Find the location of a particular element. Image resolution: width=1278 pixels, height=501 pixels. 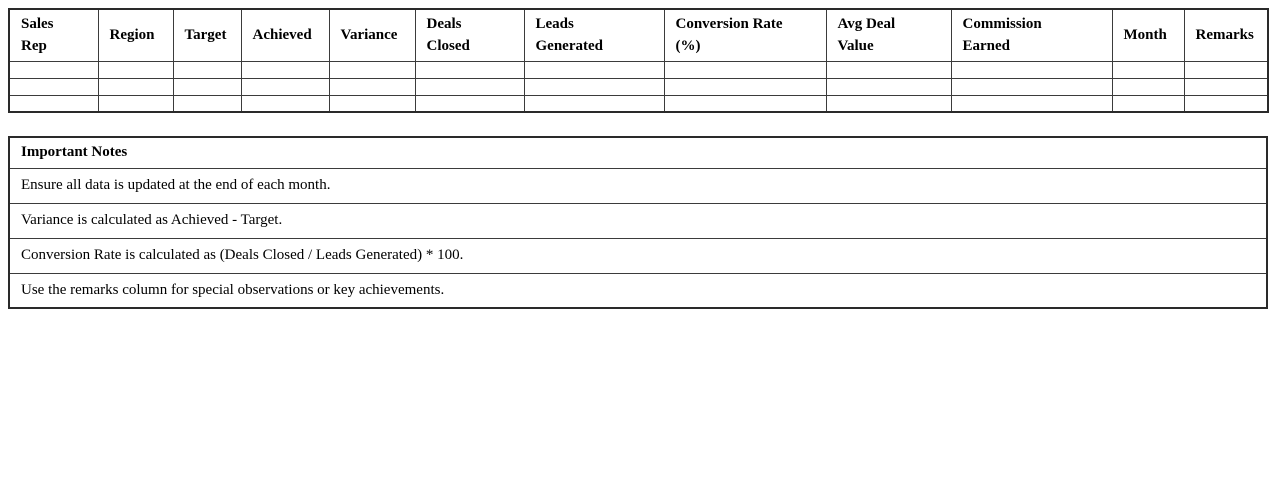

column-header-region: Region is located at coordinates (135, 35).